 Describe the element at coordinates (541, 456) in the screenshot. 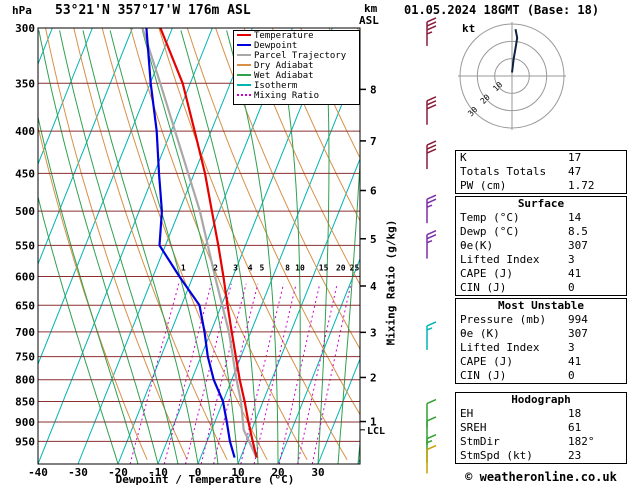

I see `stat-row-stmspd: StmSpd (kt) 23` at that location.